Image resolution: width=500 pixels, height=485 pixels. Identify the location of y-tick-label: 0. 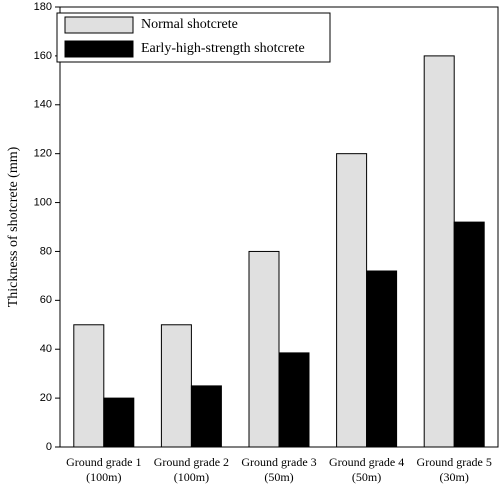
(49, 447).